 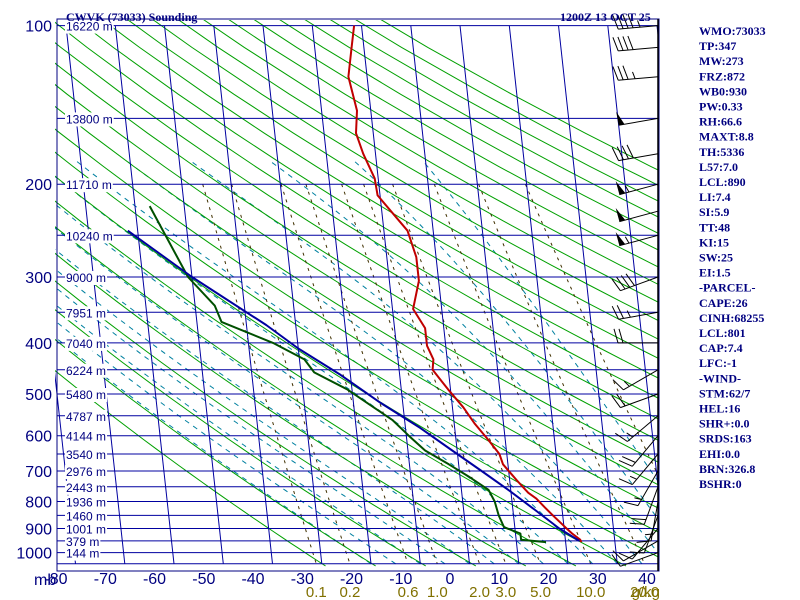 I want to click on index-entry: KI:15, so click(x=714, y=242).